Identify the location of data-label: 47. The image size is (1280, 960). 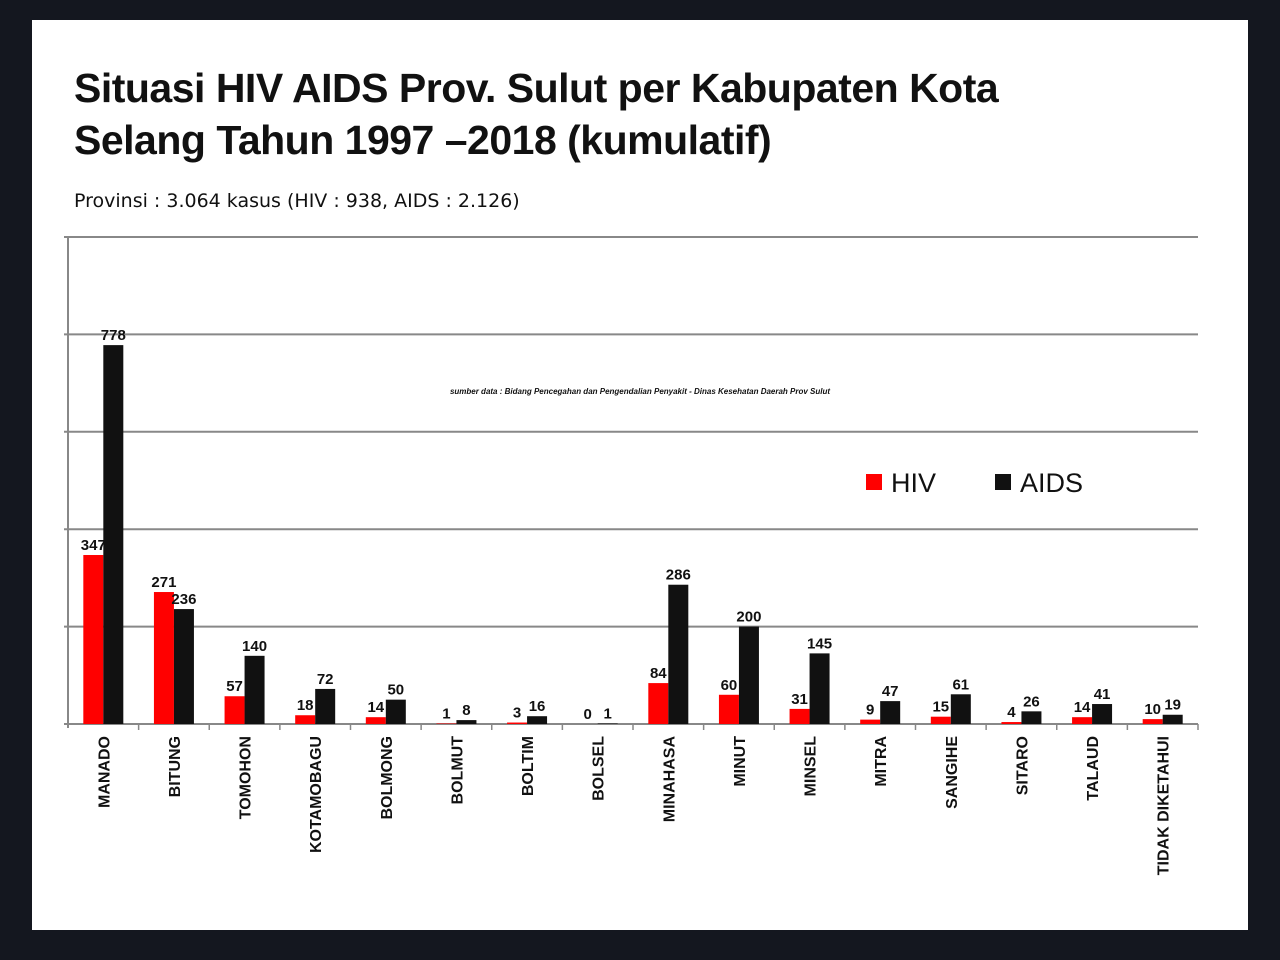
(890, 691).